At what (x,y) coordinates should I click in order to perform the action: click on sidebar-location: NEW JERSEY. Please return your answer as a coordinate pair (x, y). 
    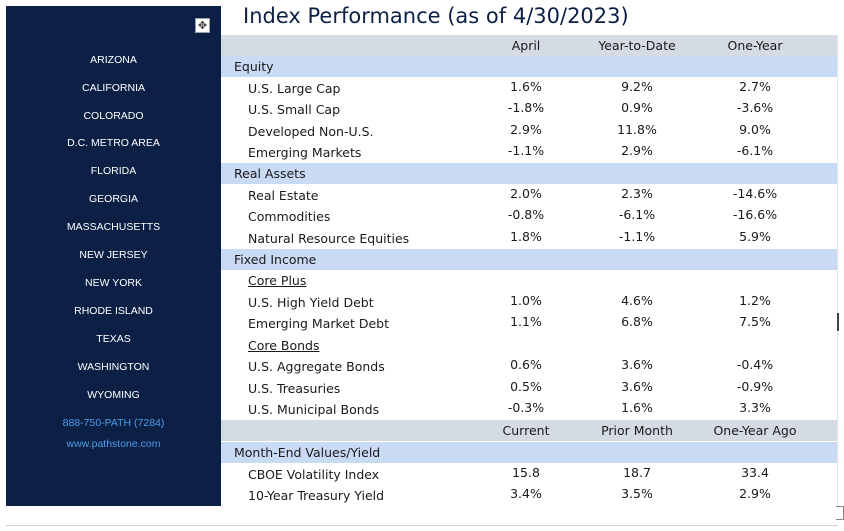
    Looking at the image, I should click on (113, 255).